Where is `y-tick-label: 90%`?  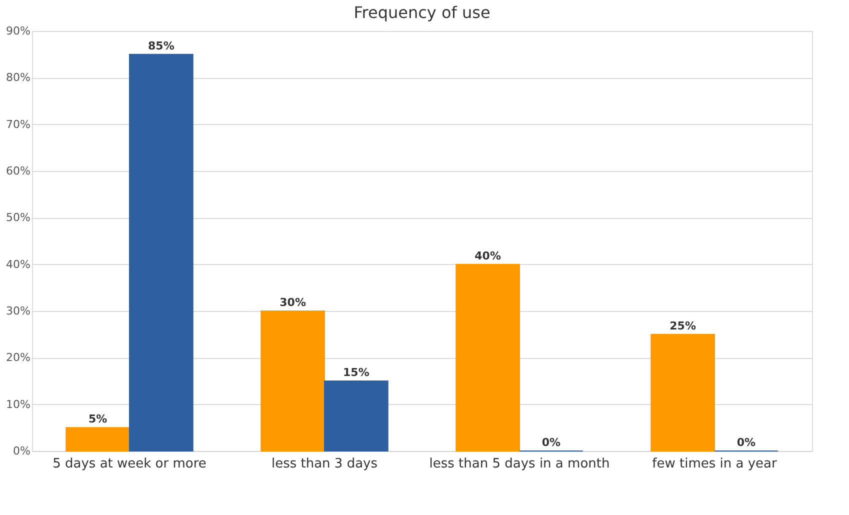
y-tick-label: 90% is located at coordinates (18, 31).